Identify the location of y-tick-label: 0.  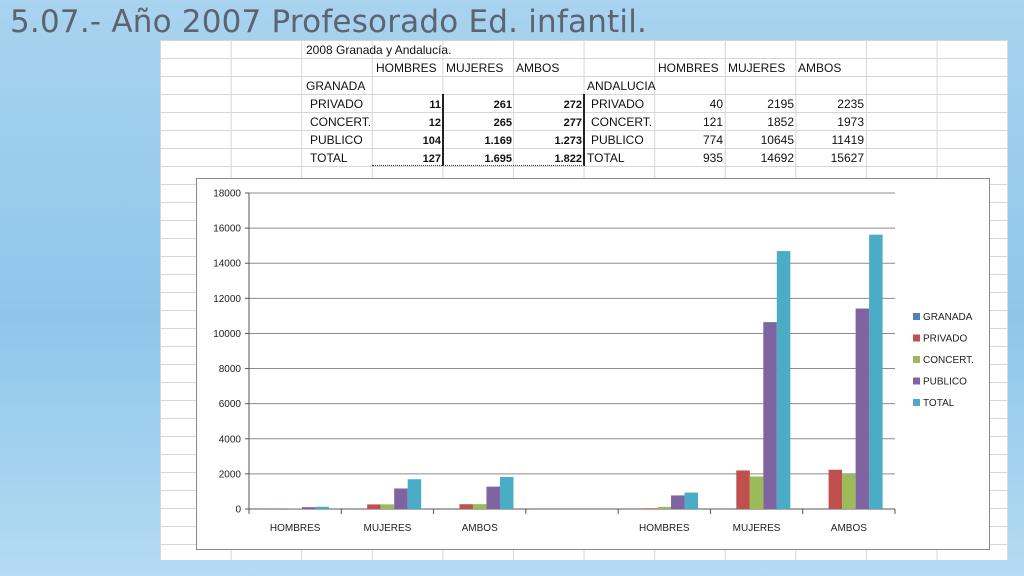
(238, 510).